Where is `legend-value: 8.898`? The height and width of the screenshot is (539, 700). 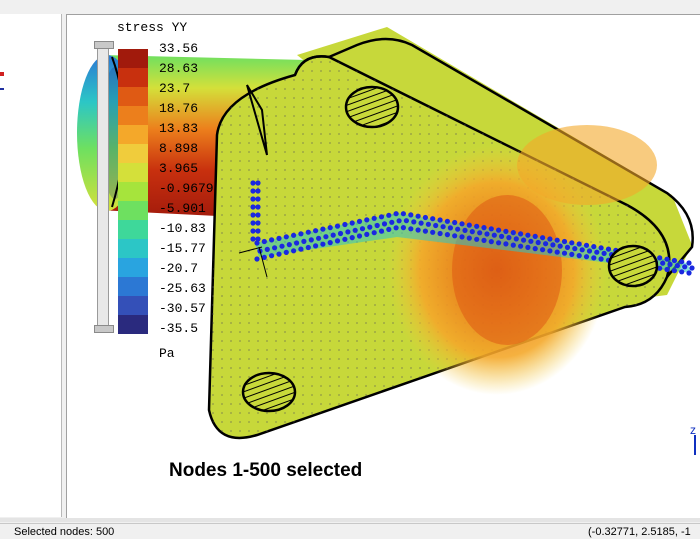 legend-value: 8.898 is located at coordinates (179, 148).